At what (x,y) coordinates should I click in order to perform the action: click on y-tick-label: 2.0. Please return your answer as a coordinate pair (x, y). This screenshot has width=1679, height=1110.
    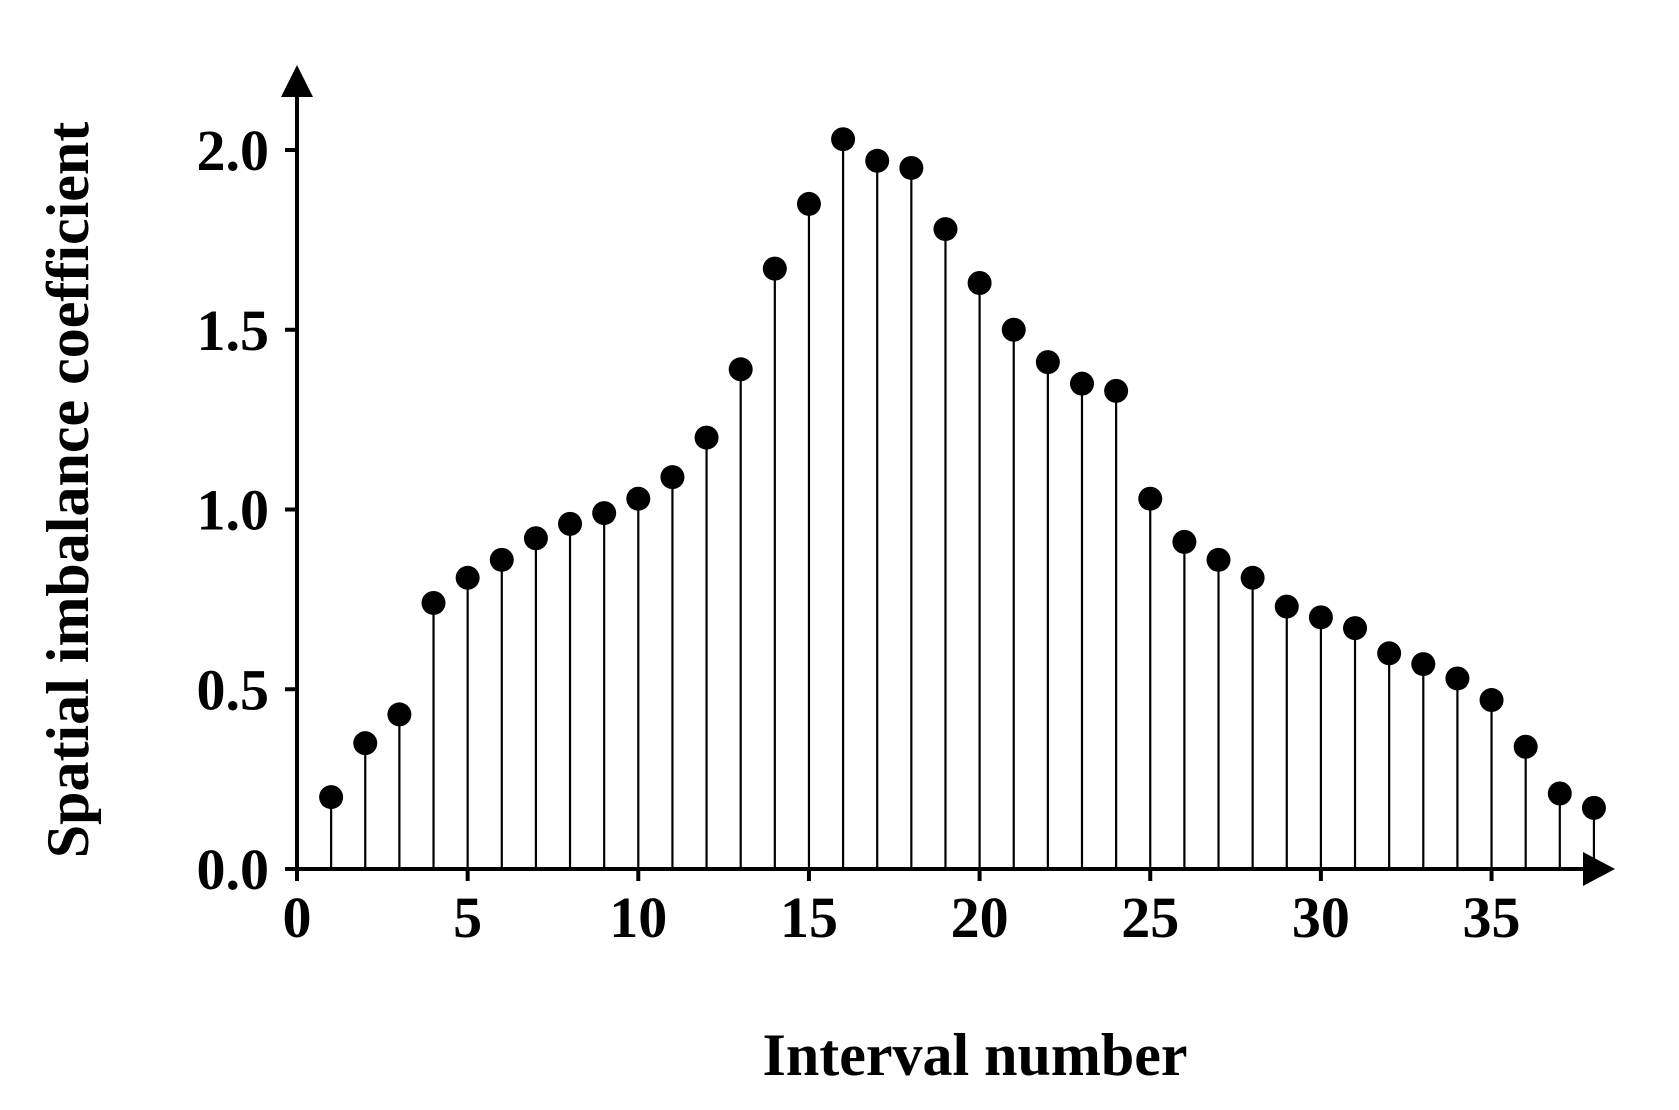
    Looking at the image, I should click on (233, 150).